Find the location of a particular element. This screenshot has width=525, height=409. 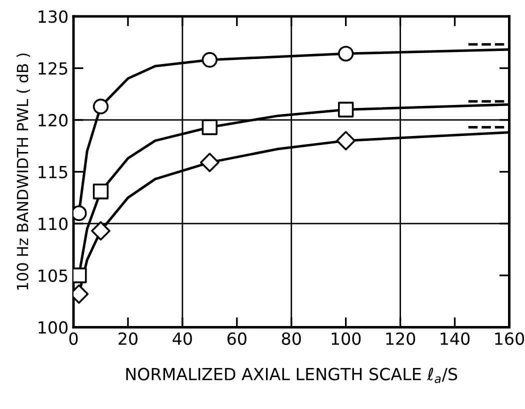

y-axis-title: 100 Hz BANDWIDTH PWL ( dB ) is located at coordinates (23, 172).